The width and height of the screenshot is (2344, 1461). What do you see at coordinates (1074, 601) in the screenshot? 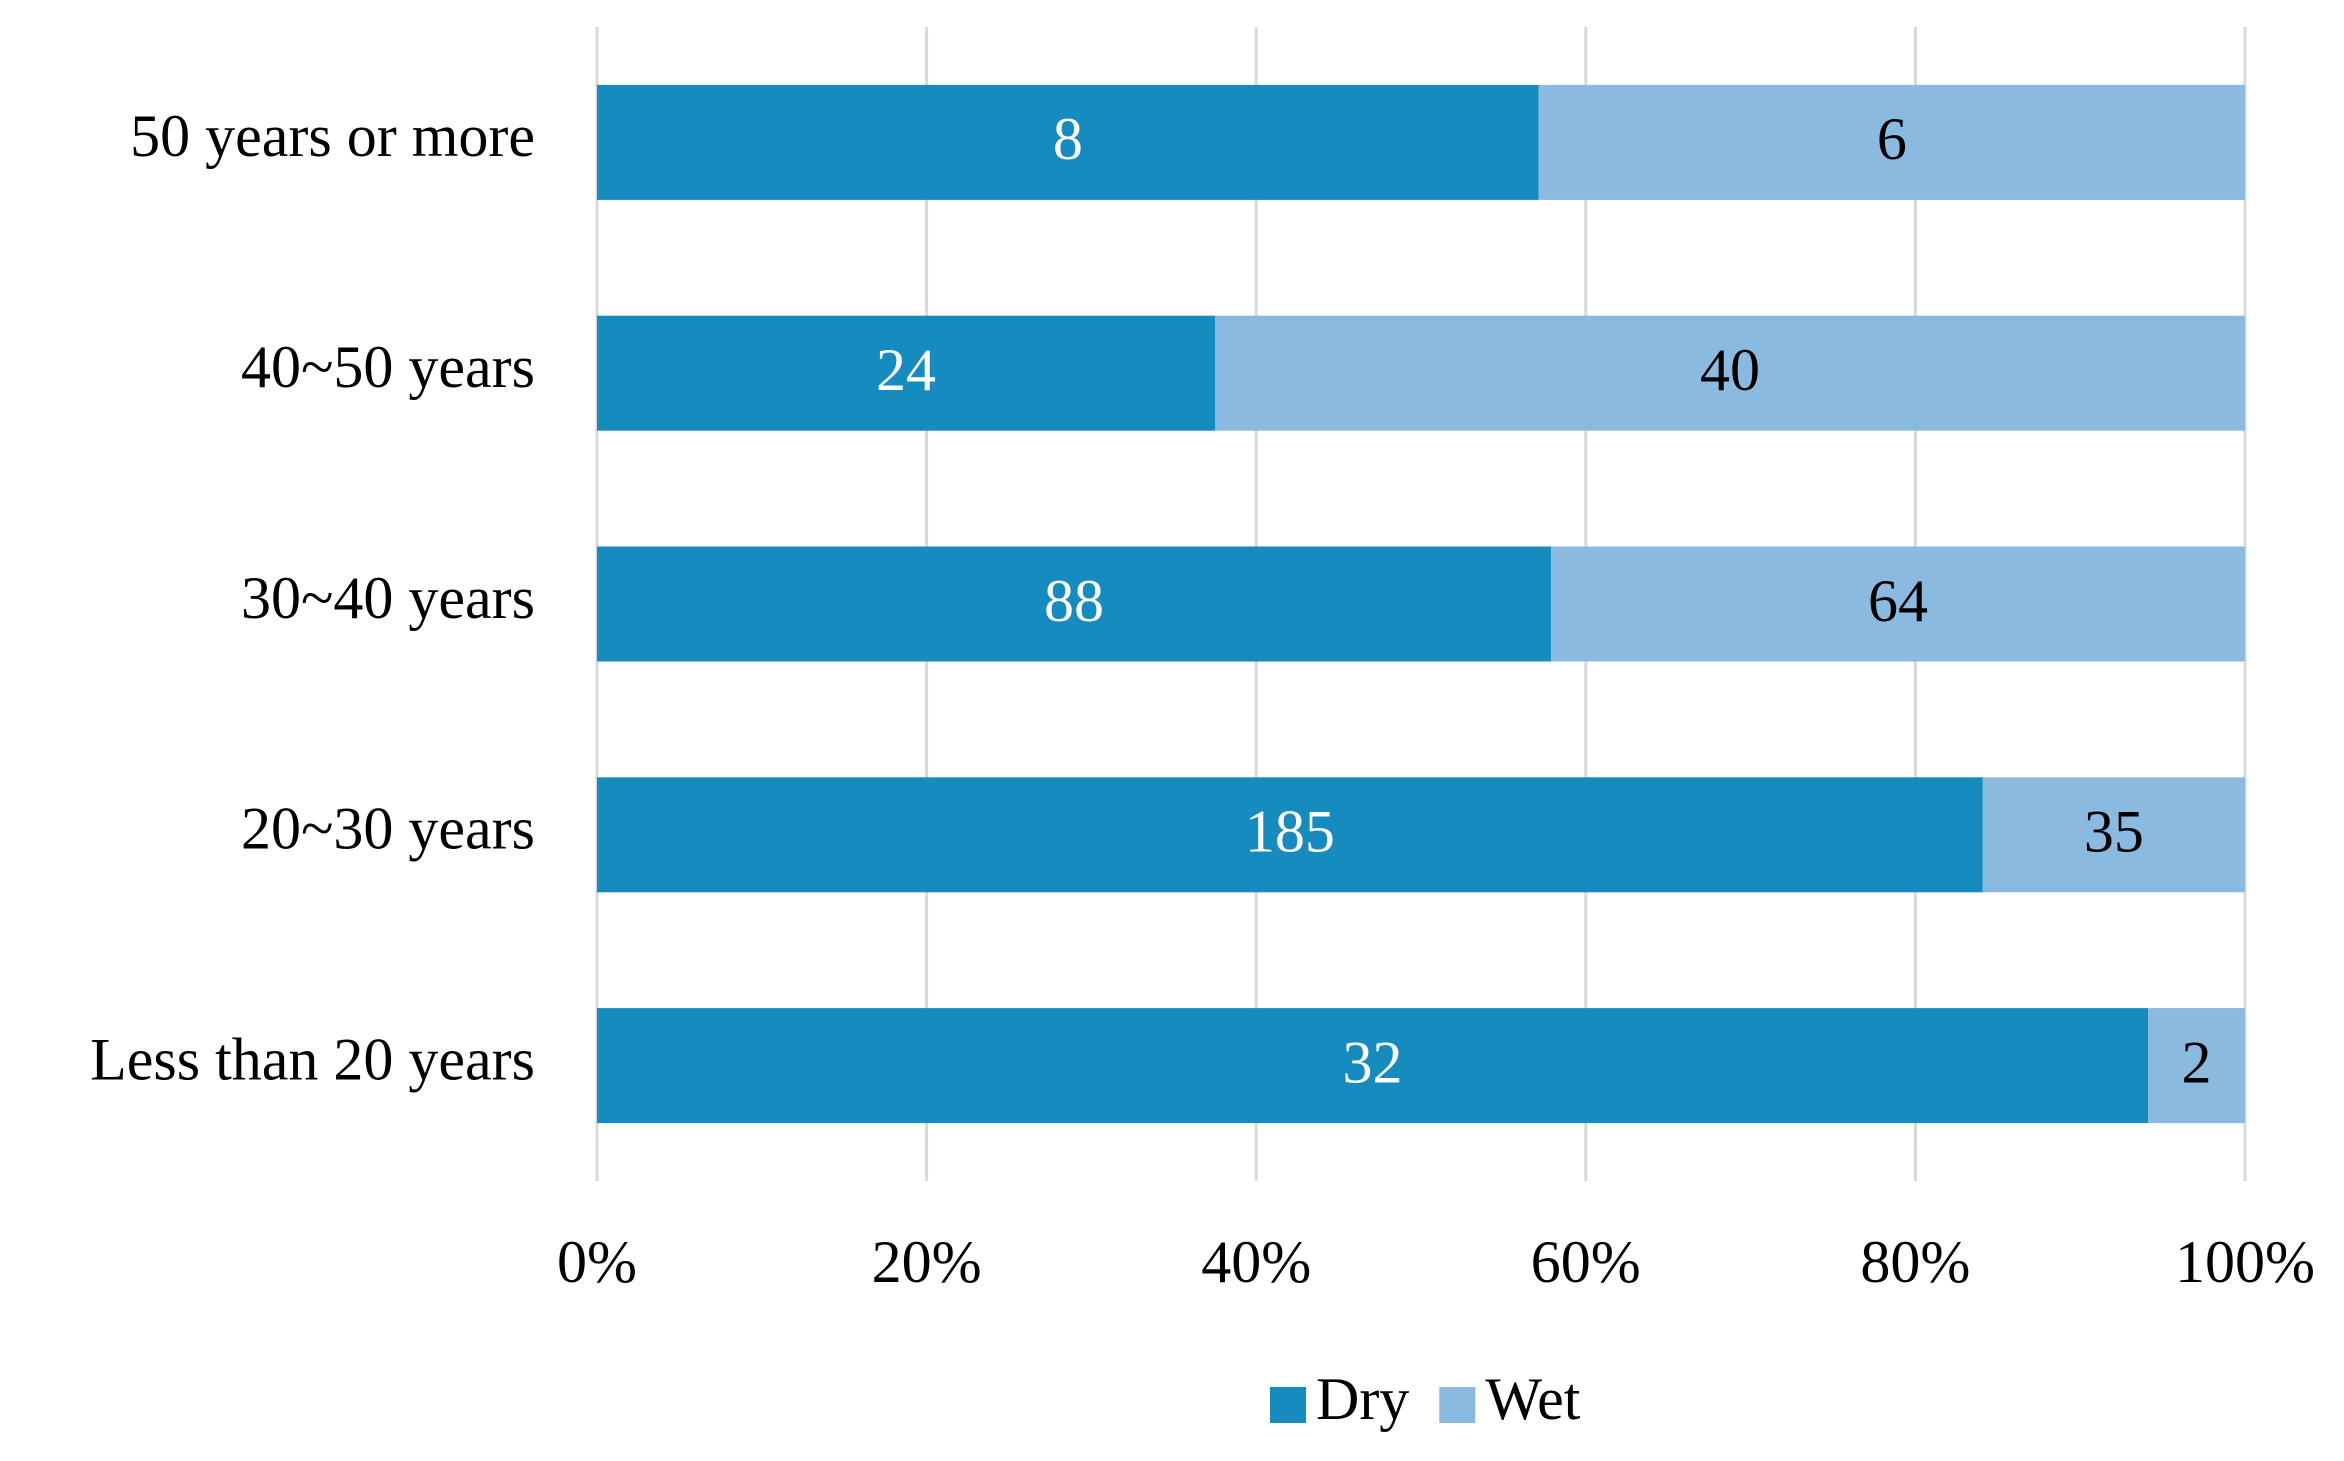
I see `data-label: 88` at bounding box center [1074, 601].